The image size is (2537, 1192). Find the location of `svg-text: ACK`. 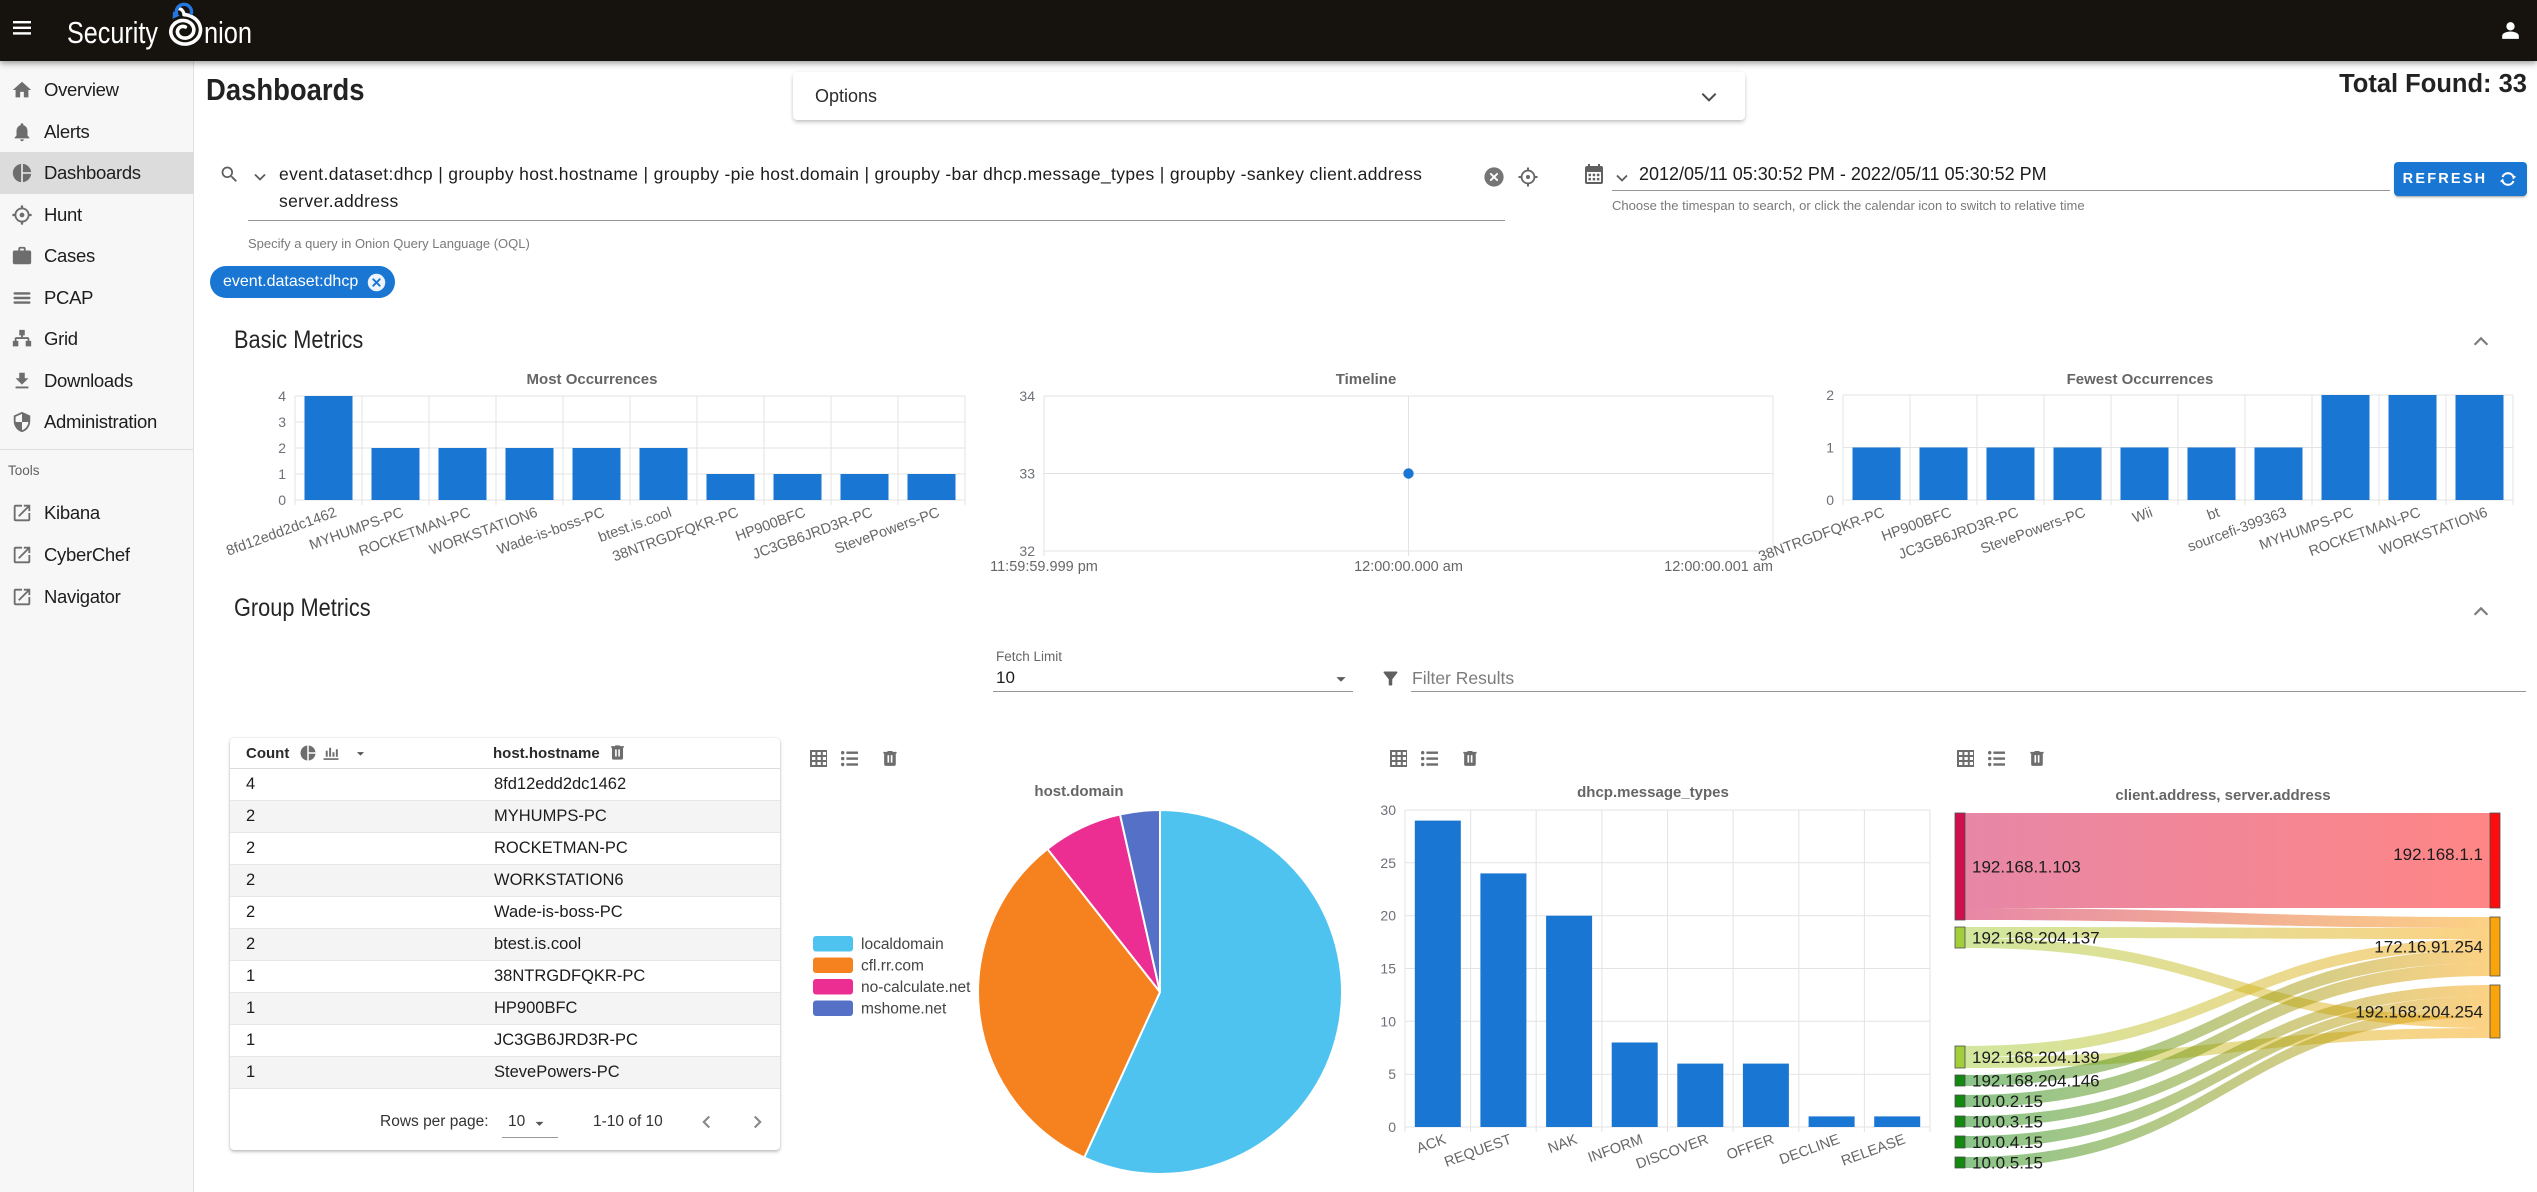

svg-text: ACK is located at coordinates (1432, 1144).